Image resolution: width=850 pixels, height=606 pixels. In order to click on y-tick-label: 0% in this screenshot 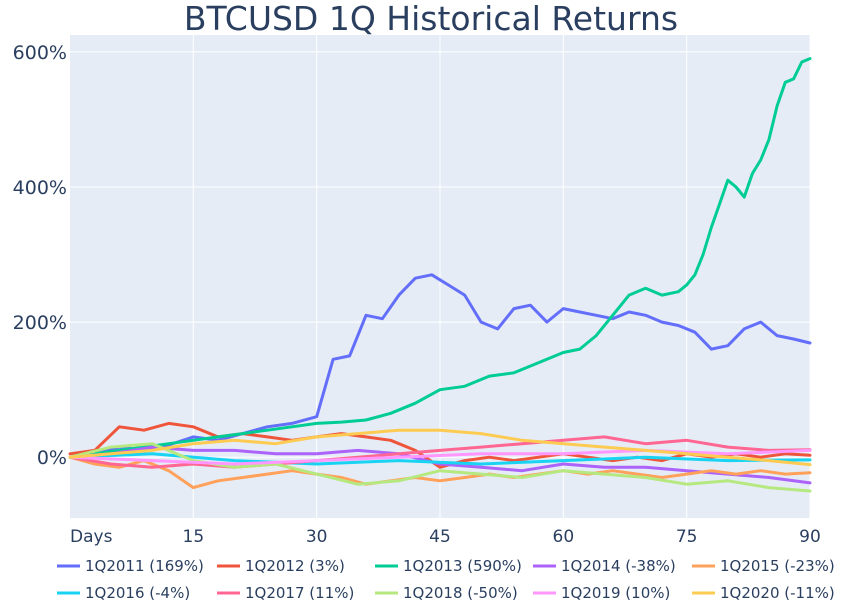, I will do `click(52, 458)`.